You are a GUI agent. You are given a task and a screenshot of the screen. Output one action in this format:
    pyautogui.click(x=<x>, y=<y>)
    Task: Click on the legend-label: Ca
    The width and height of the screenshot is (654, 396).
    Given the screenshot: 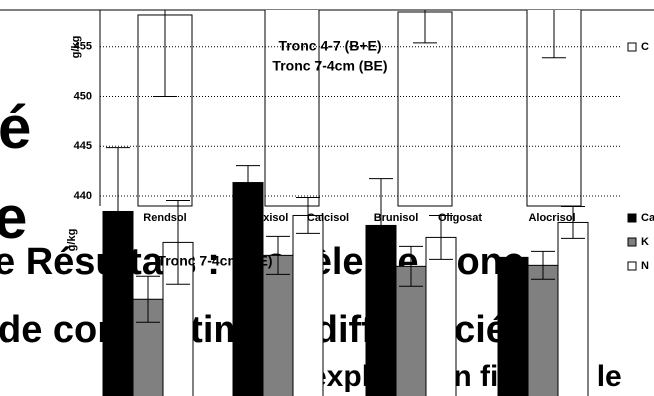 What is the action you would take?
    pyautogui.click(x=647, y=218)
    